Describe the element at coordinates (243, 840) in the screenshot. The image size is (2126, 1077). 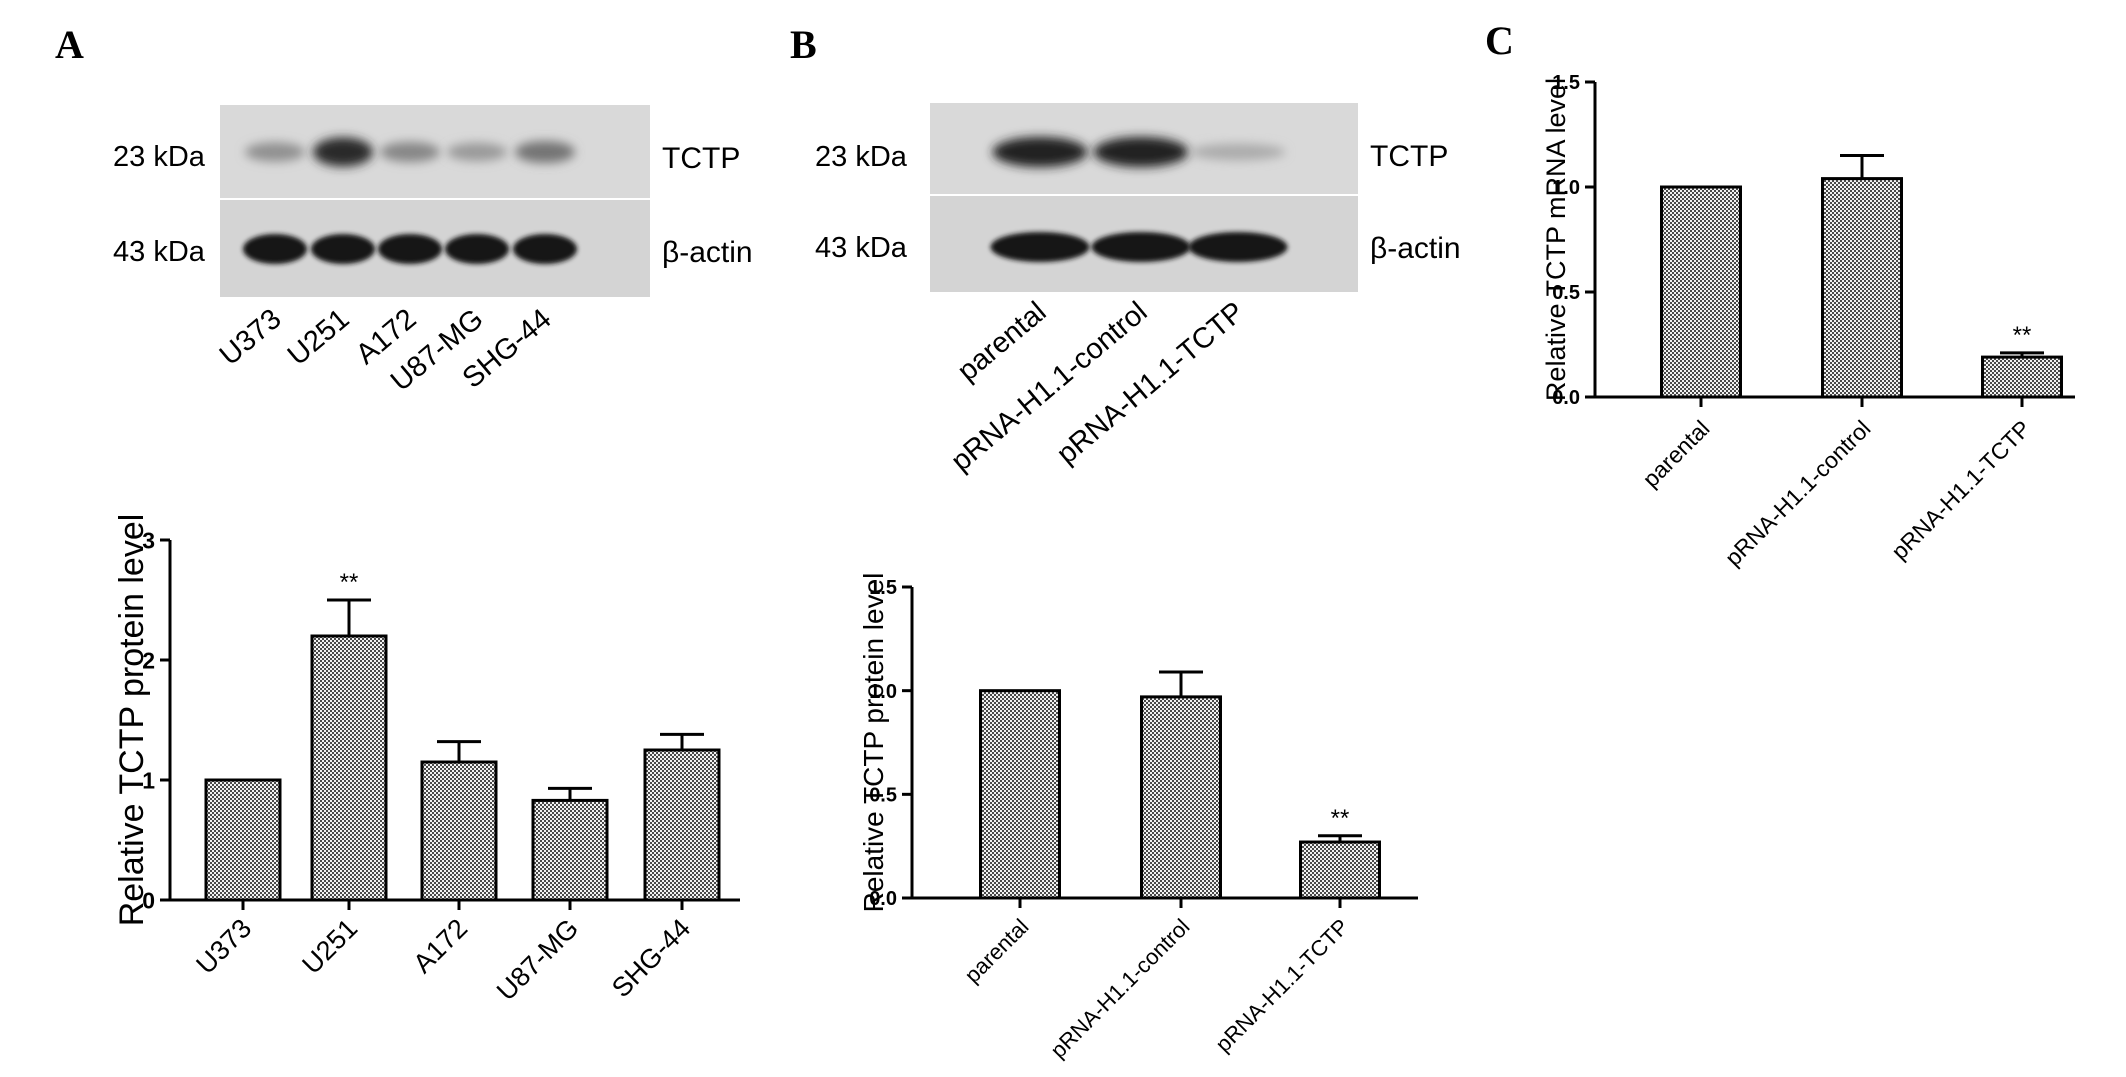
I see `bar-U373` at that location.